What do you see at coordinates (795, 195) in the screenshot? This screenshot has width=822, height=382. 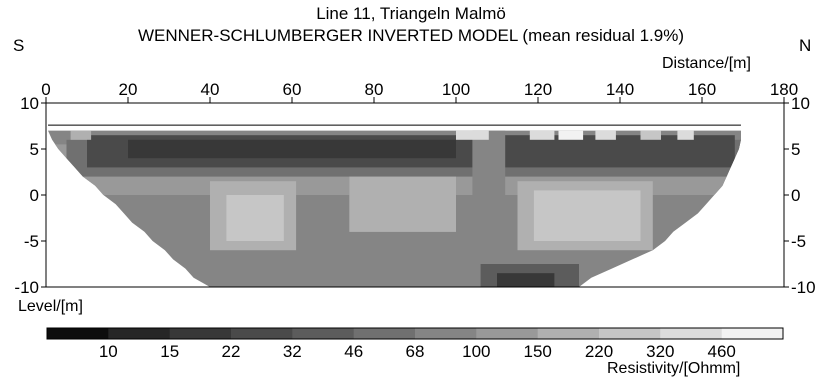 I see `y-tick-label-right: 0` at bounding box center [795, 195].